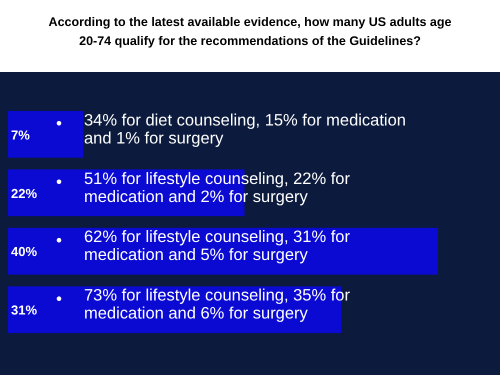 This screenshot has height=375, width=500. I want to click on chart-title: According to the latest available evidence, how many US adults age 20-74 qualify for the recommendations of the Guidelines?, so click(250, 31).